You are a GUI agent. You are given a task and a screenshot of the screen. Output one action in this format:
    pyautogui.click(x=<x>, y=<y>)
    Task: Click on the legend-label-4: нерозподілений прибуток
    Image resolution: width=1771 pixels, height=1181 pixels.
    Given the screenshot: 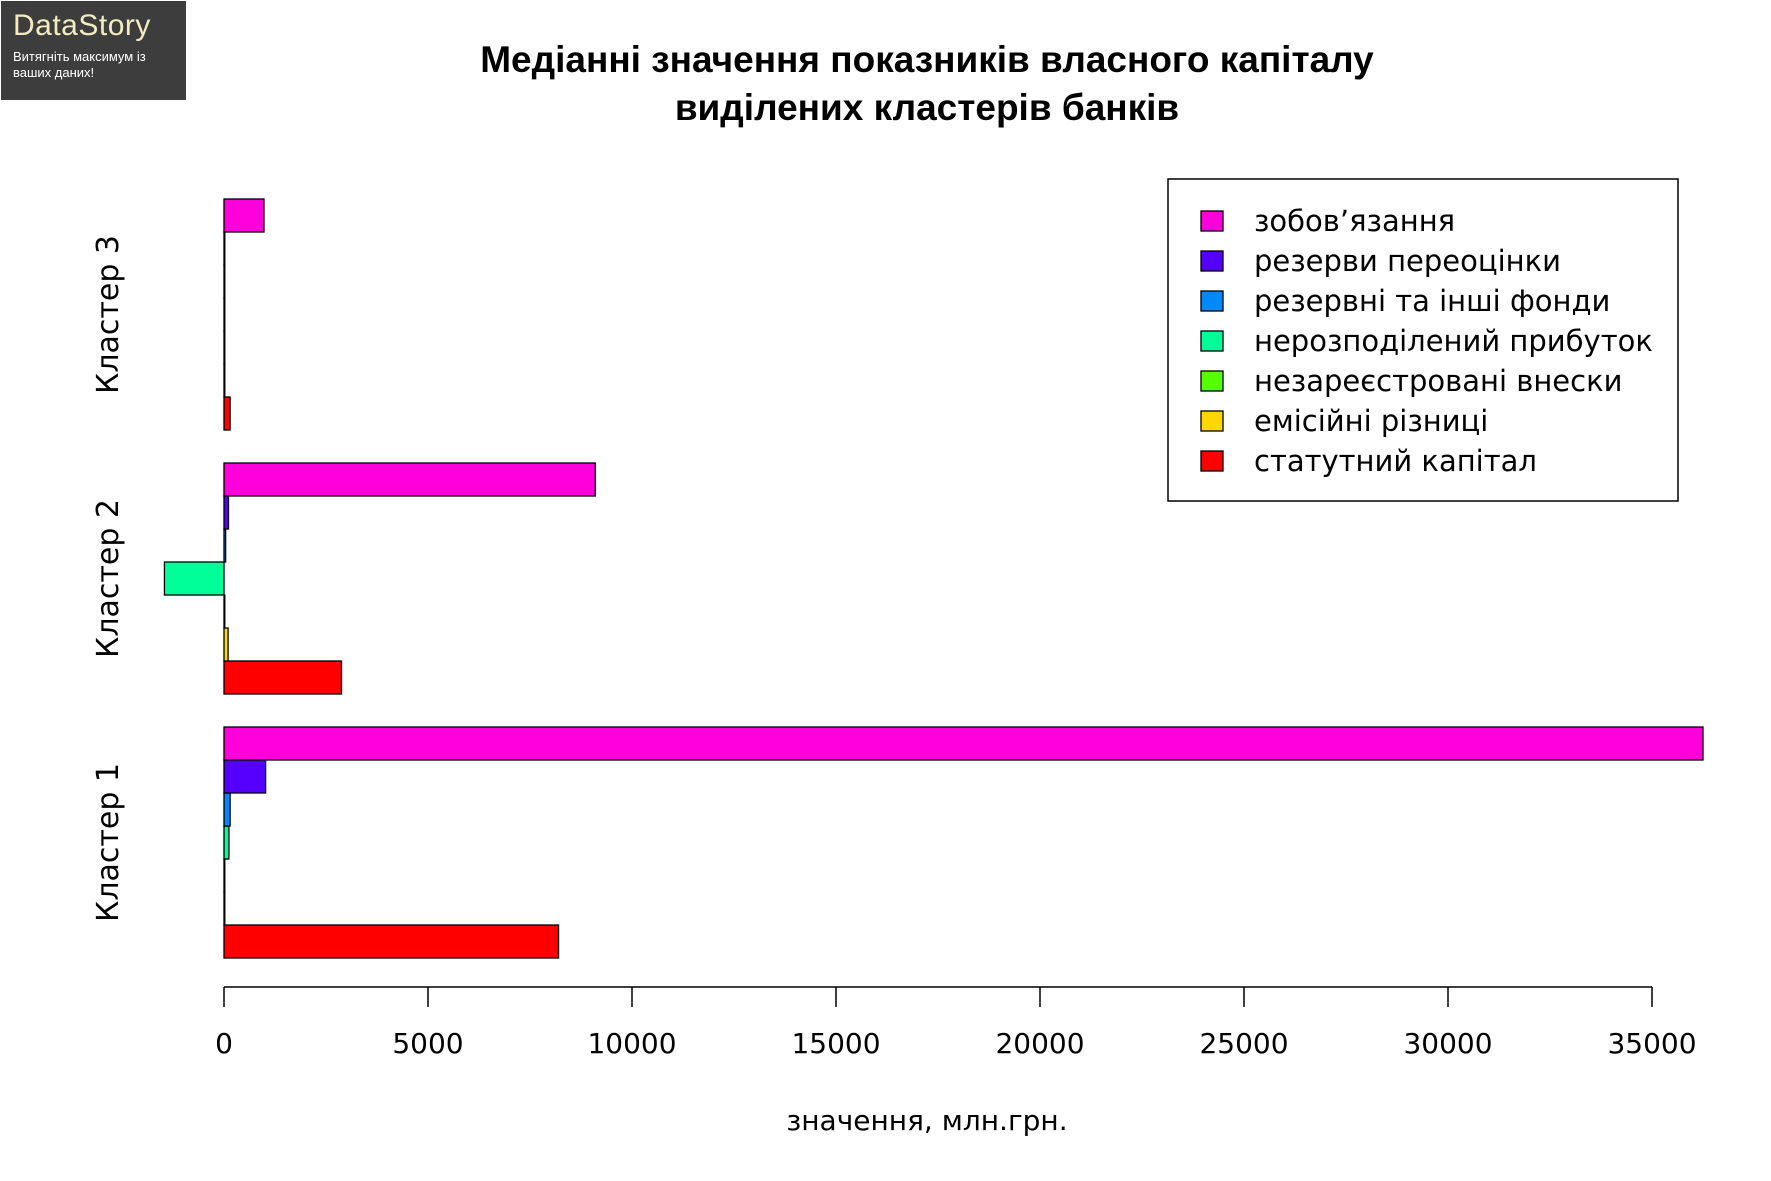 What is the action you would take?
    pyautogui.click(x=1453, y=341)
    